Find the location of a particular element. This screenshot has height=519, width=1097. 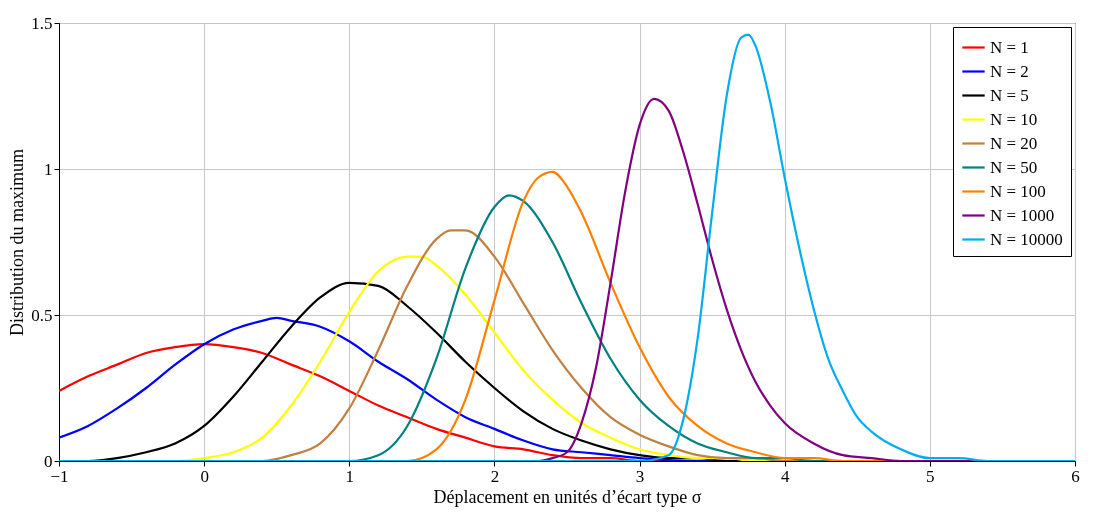

x-tick-label: 5 is located at coordinates (930, 476).